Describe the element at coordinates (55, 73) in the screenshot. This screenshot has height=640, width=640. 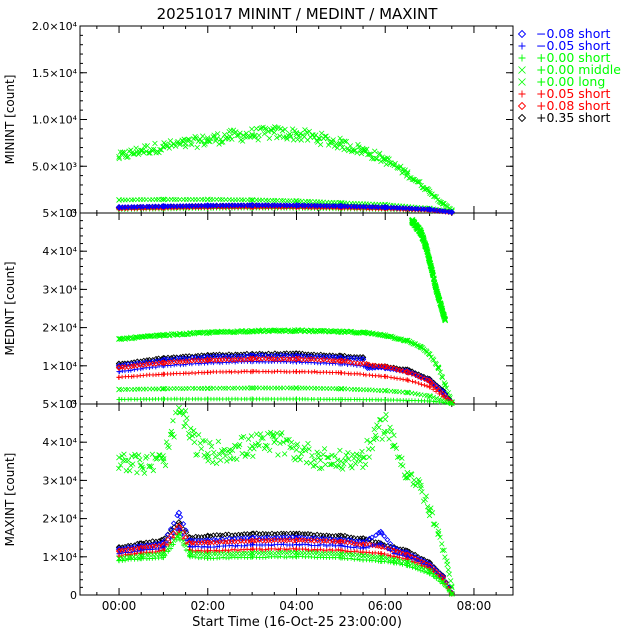
I see `y-tick-label: 1.5×10⁴` at that location.